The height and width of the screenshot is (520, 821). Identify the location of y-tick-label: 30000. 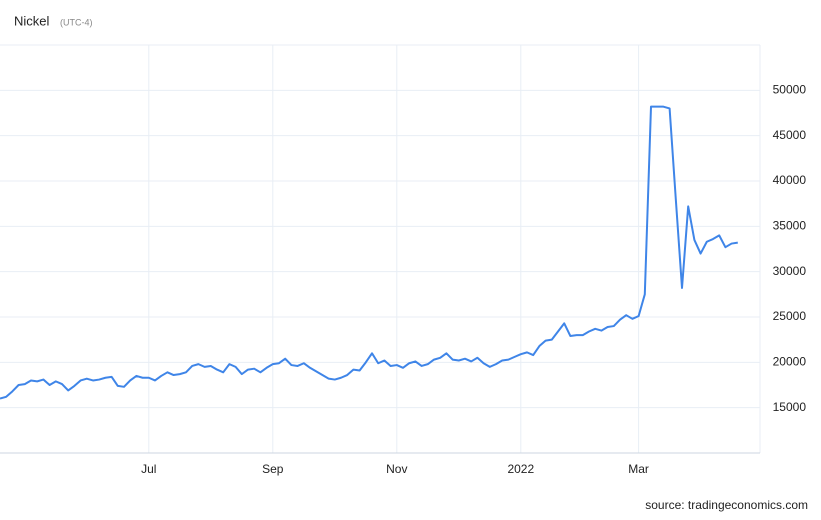
(790, 271).